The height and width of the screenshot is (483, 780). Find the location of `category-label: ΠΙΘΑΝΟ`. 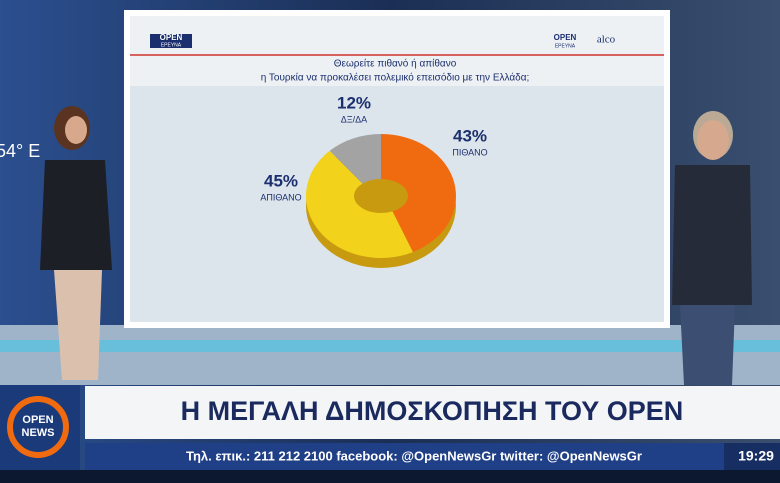

category-label: ΠΙΘΑΝΟ is located at coordinates (469, 152).